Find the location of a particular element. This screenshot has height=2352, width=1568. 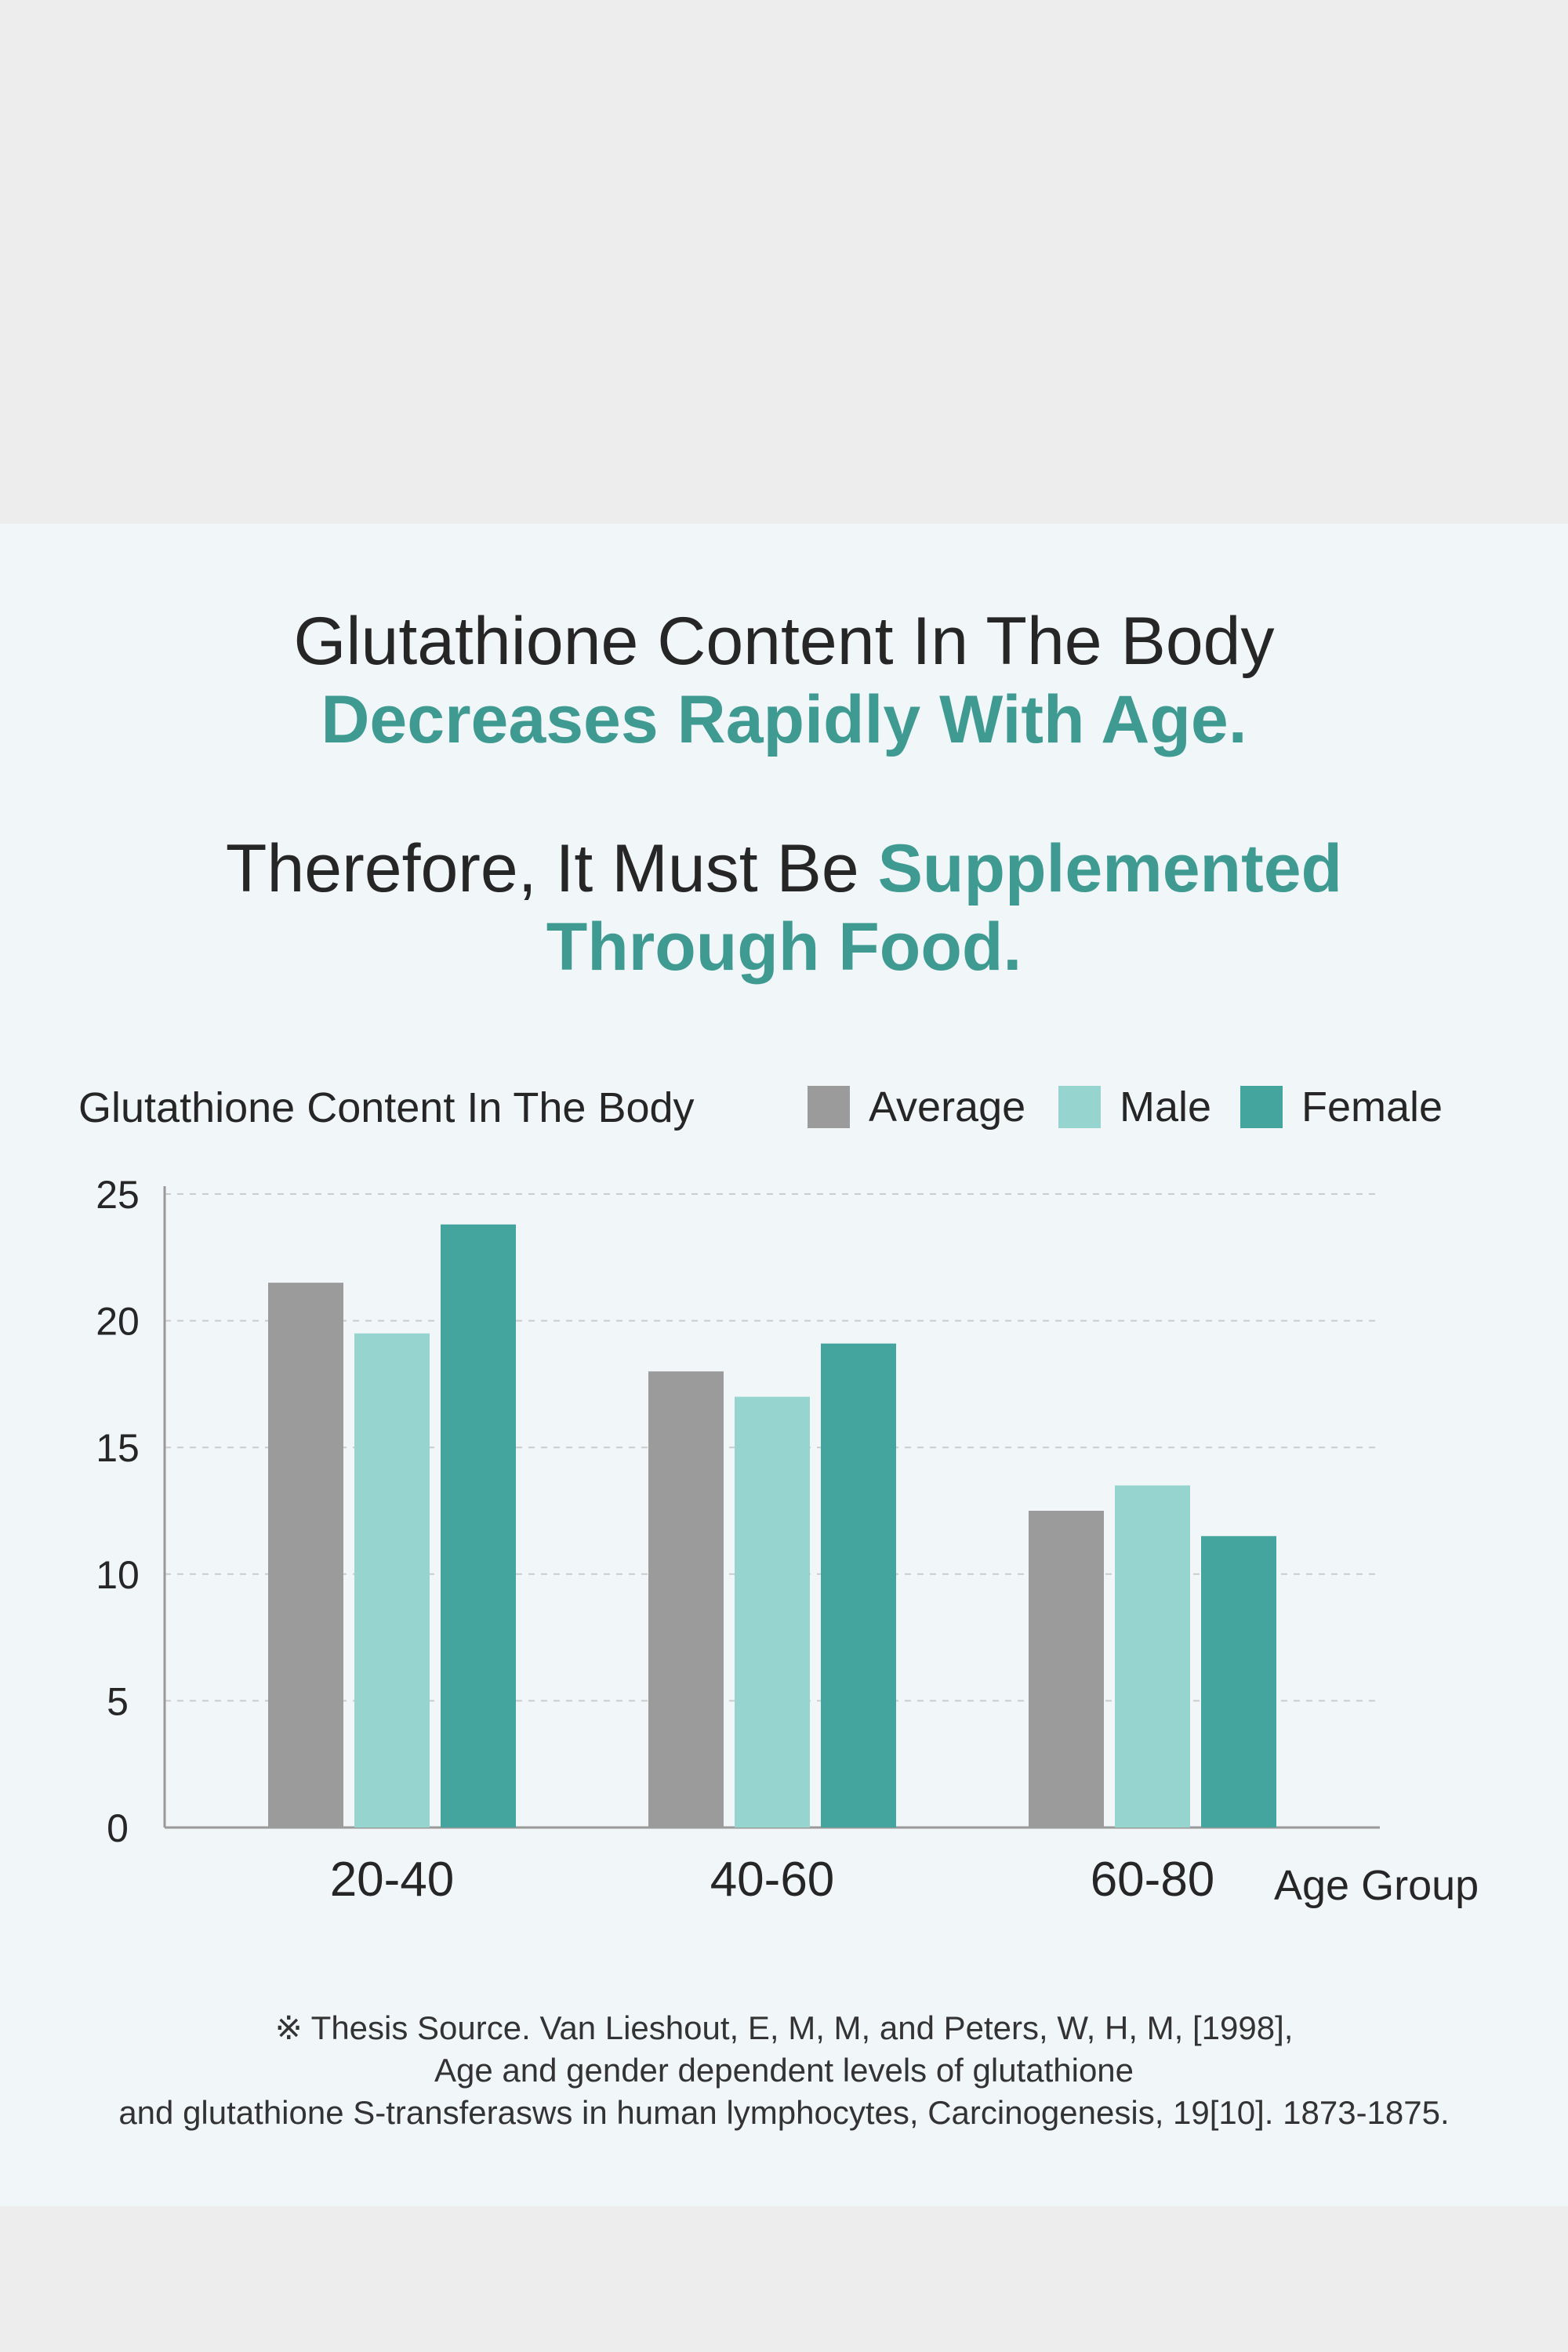

y-tick-label-0: 0 is located at coordinates (118, 1828).